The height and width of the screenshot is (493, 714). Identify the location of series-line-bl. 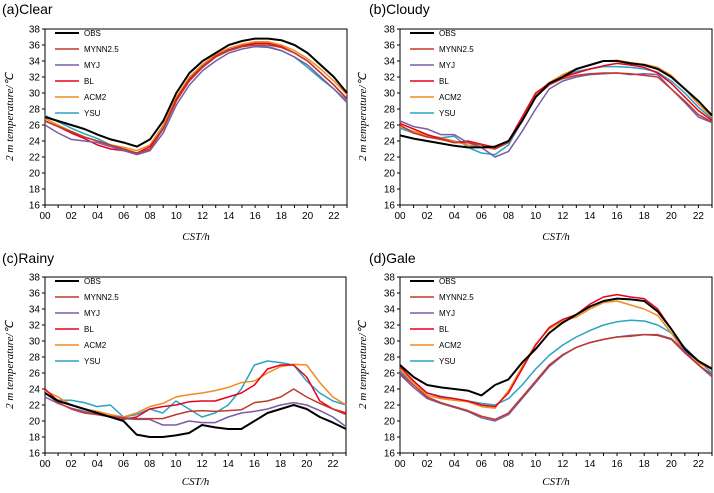
(556, 350).